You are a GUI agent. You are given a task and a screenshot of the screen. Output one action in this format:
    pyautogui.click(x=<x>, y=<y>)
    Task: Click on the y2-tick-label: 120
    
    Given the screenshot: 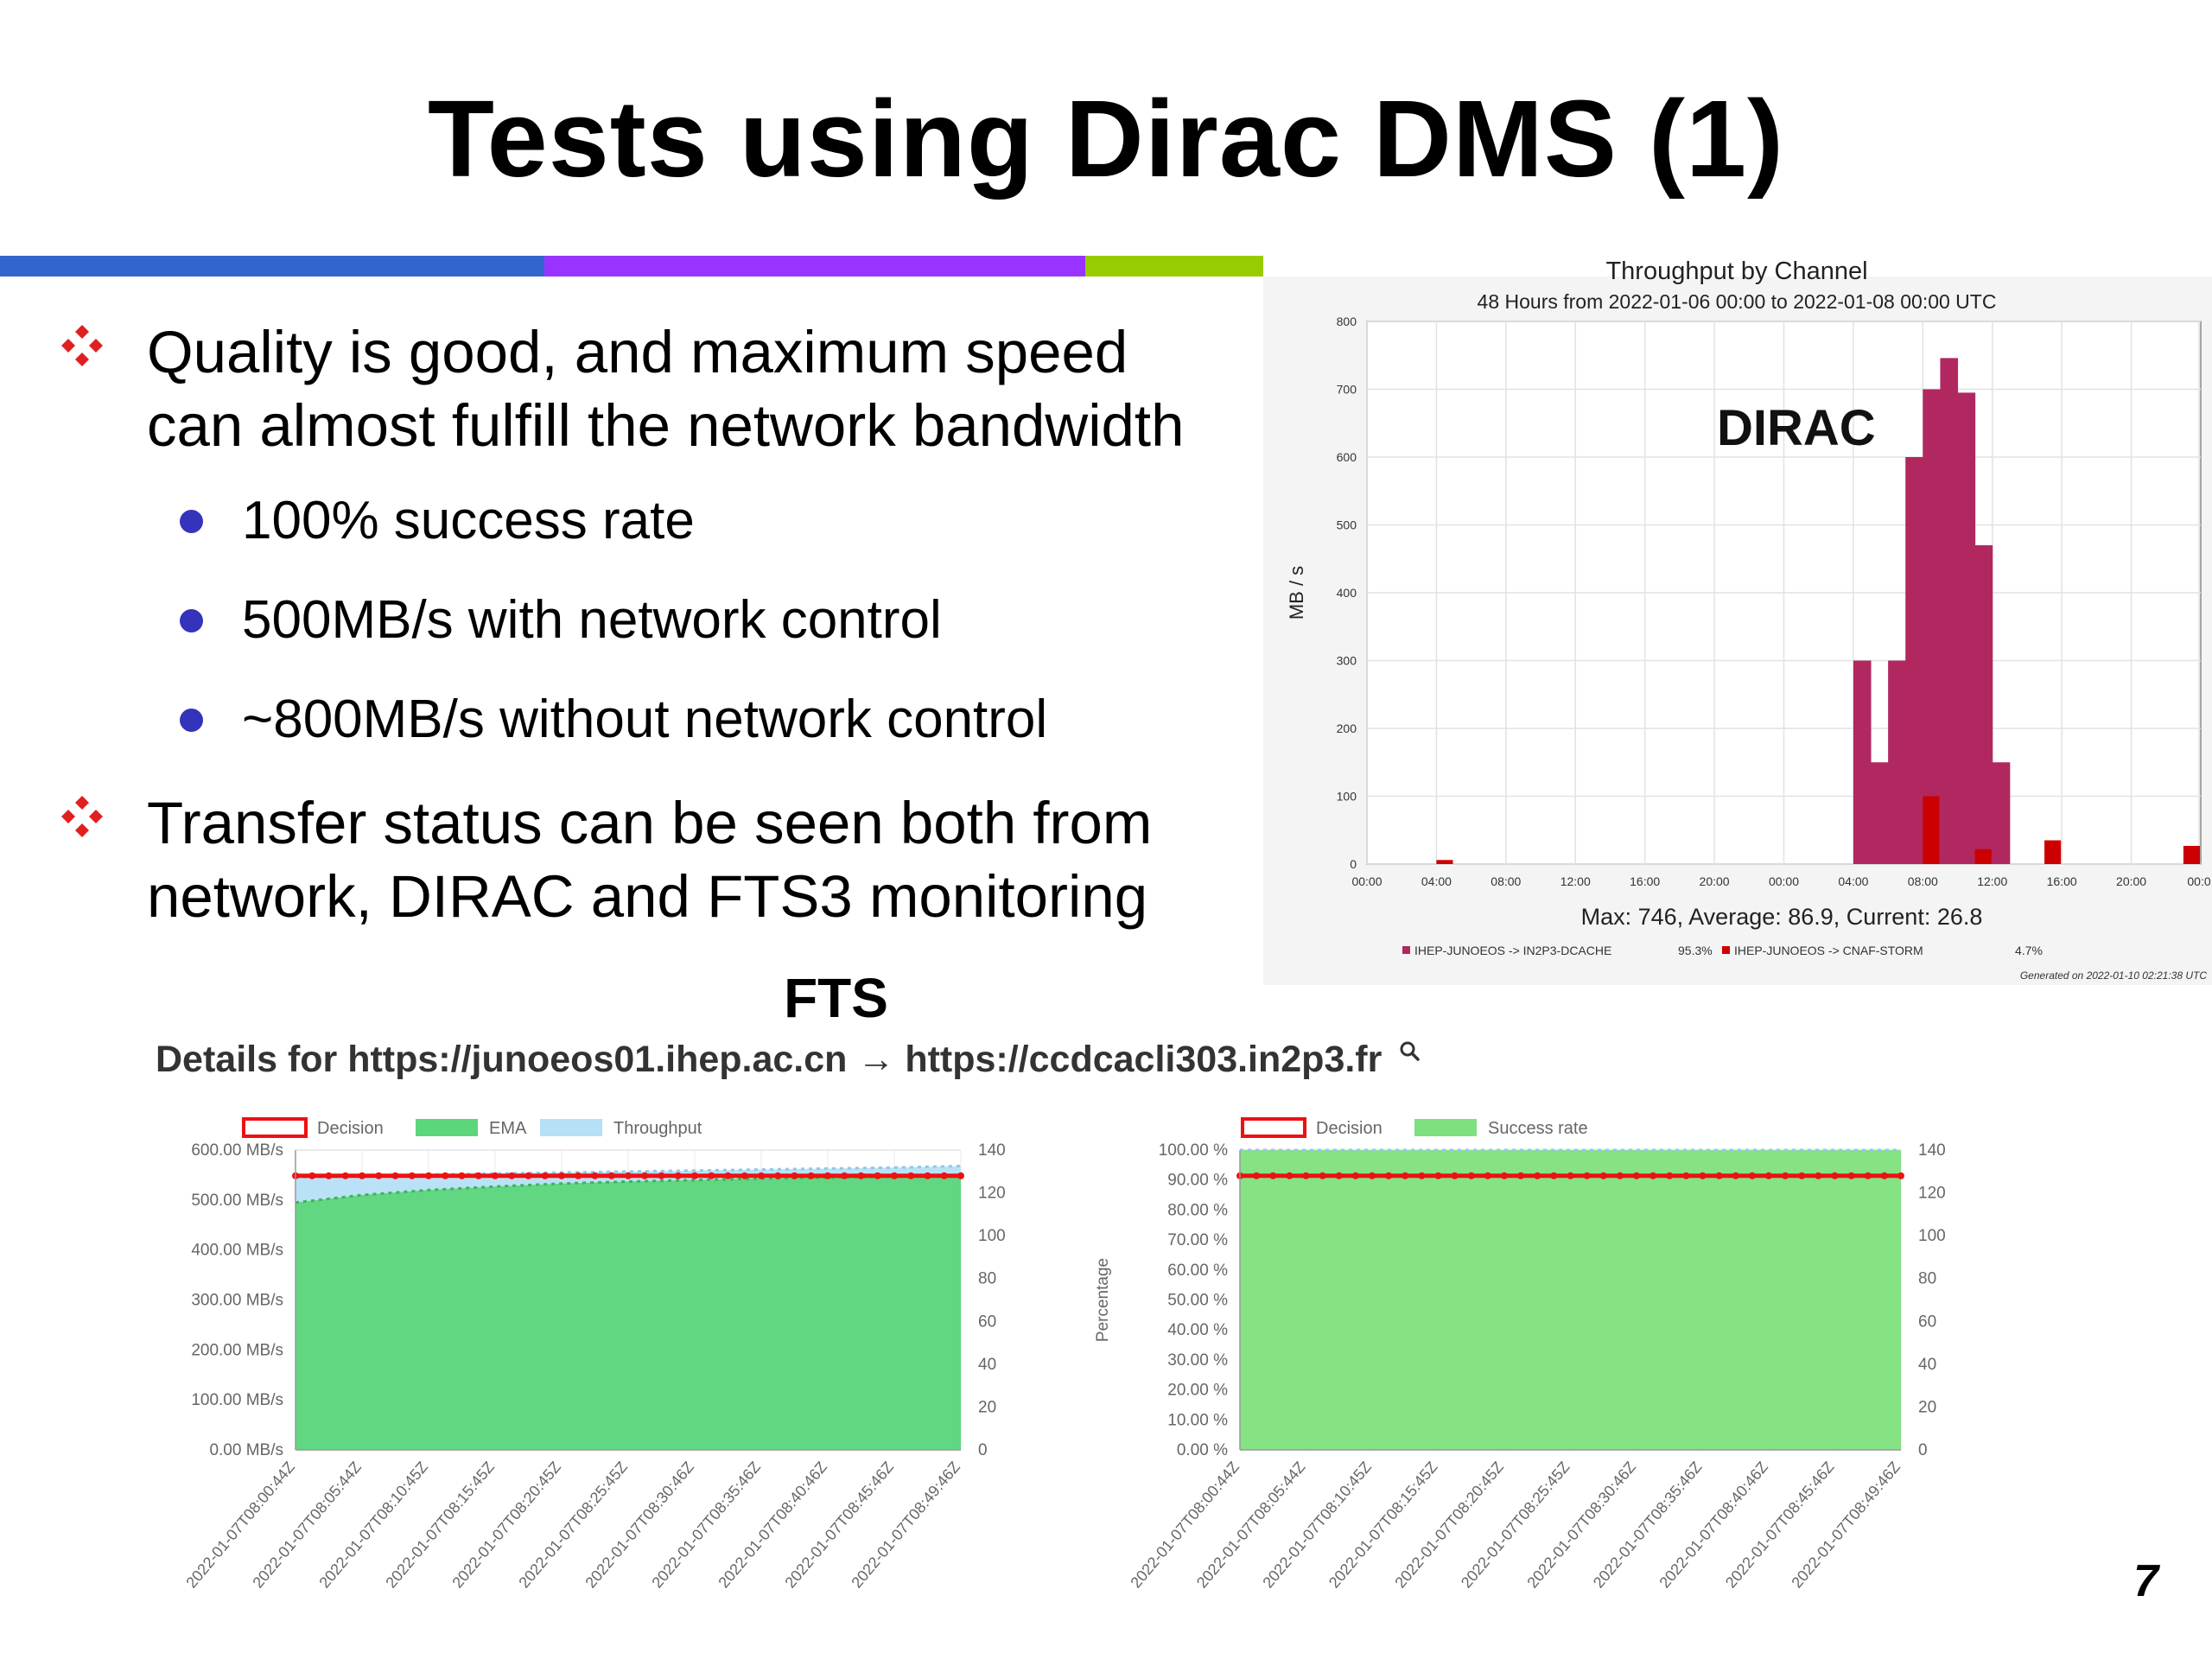 What is the action you would take?
    pyautogui.click(x=992, y=1194)
    